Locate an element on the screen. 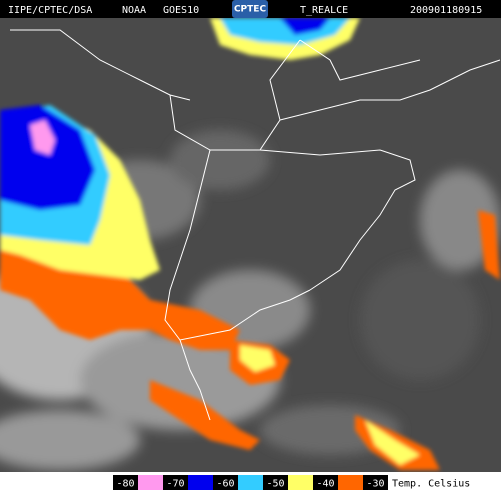 This screenshot has width=501, height=497. logo-box is located at coordinates (250, 9).